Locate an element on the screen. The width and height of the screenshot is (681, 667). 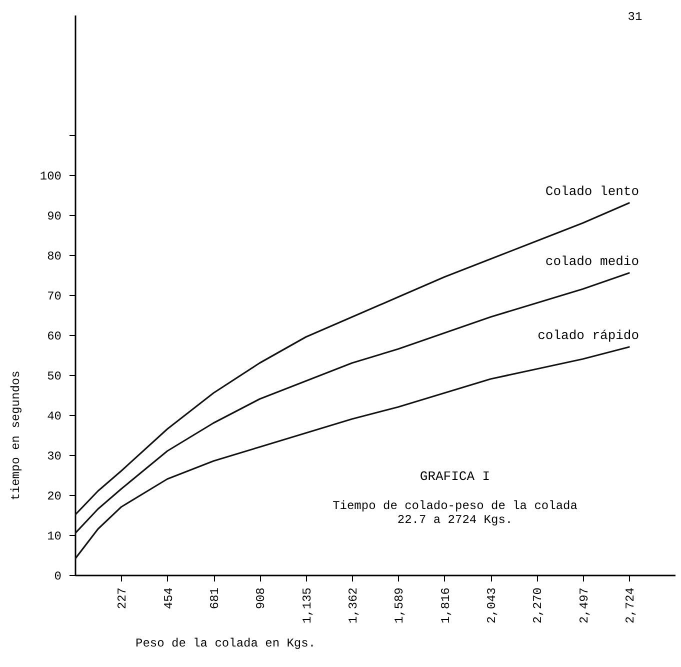
x-tick-label: 454 is located at coordinates (169, 599).